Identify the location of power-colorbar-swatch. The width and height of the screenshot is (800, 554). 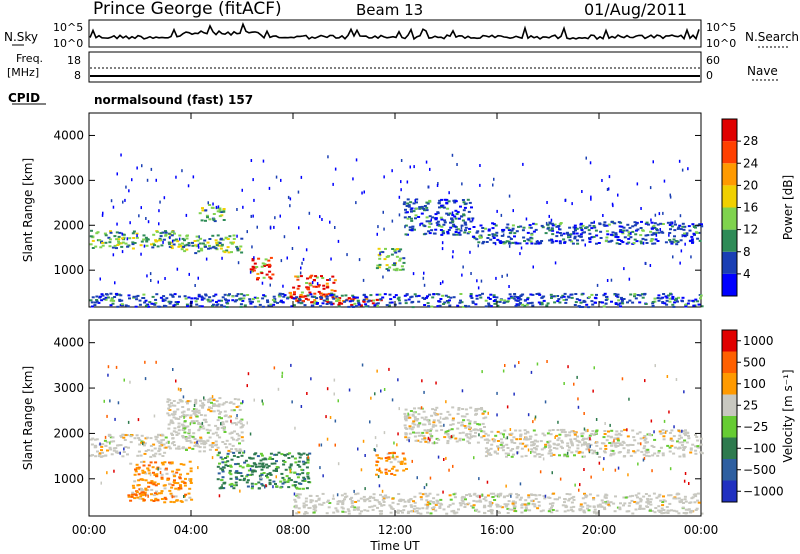
(729, 240).